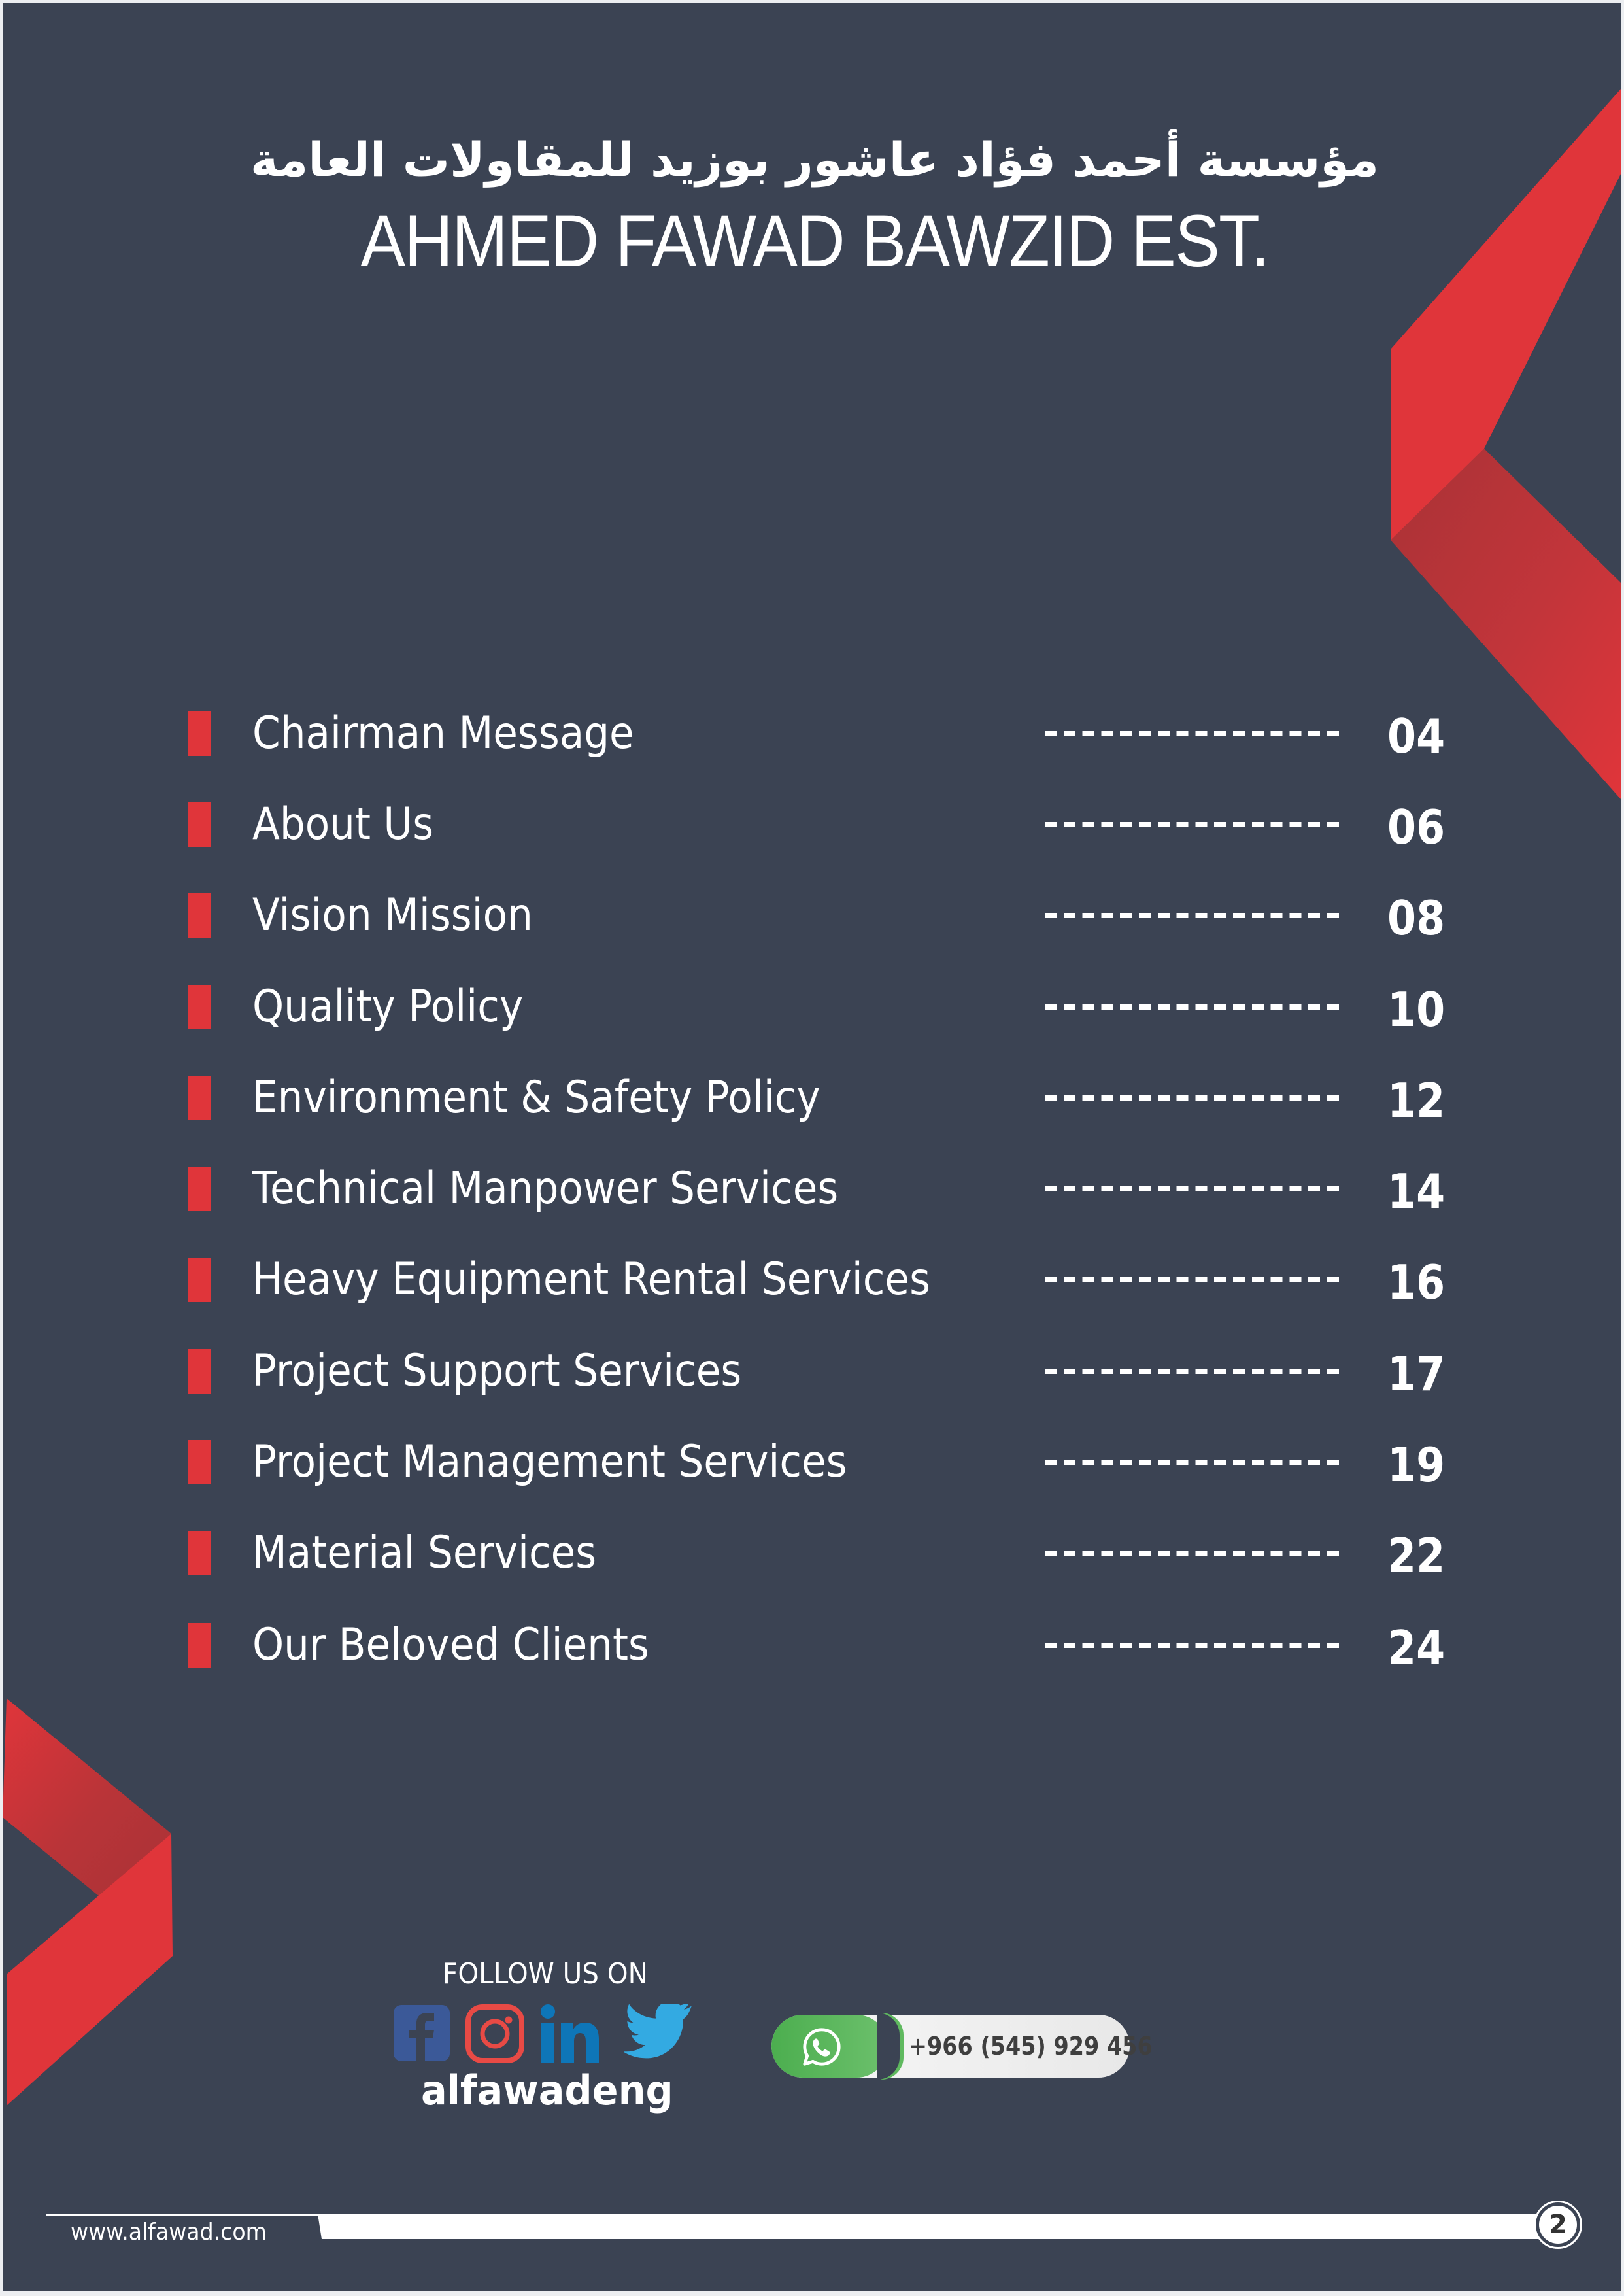  What do you see at coordinates (547, 2090) in the screenshot?
I see `social-handle: alfawadeng` at bounding box center [547, 2090].